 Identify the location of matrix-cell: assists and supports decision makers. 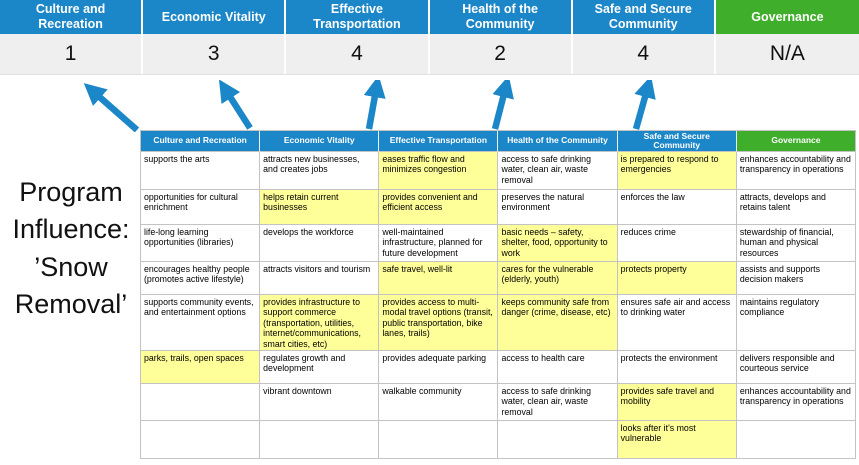
(796, 278).